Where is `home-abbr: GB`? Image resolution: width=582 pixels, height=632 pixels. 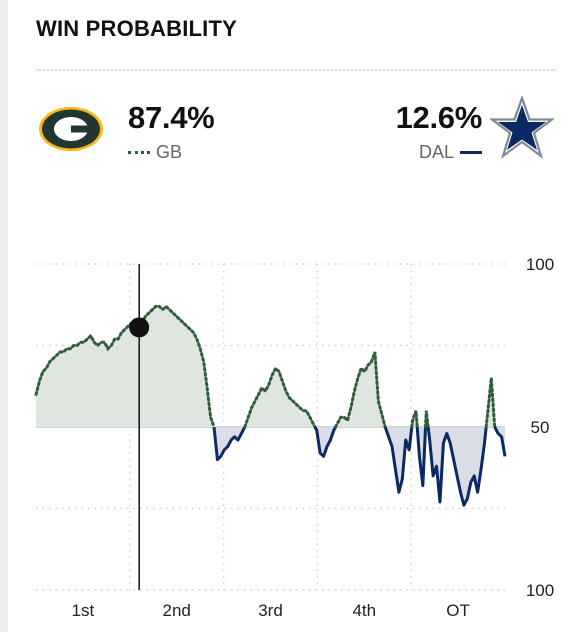 home-abbr: GB is located at coordinates (169, 152).